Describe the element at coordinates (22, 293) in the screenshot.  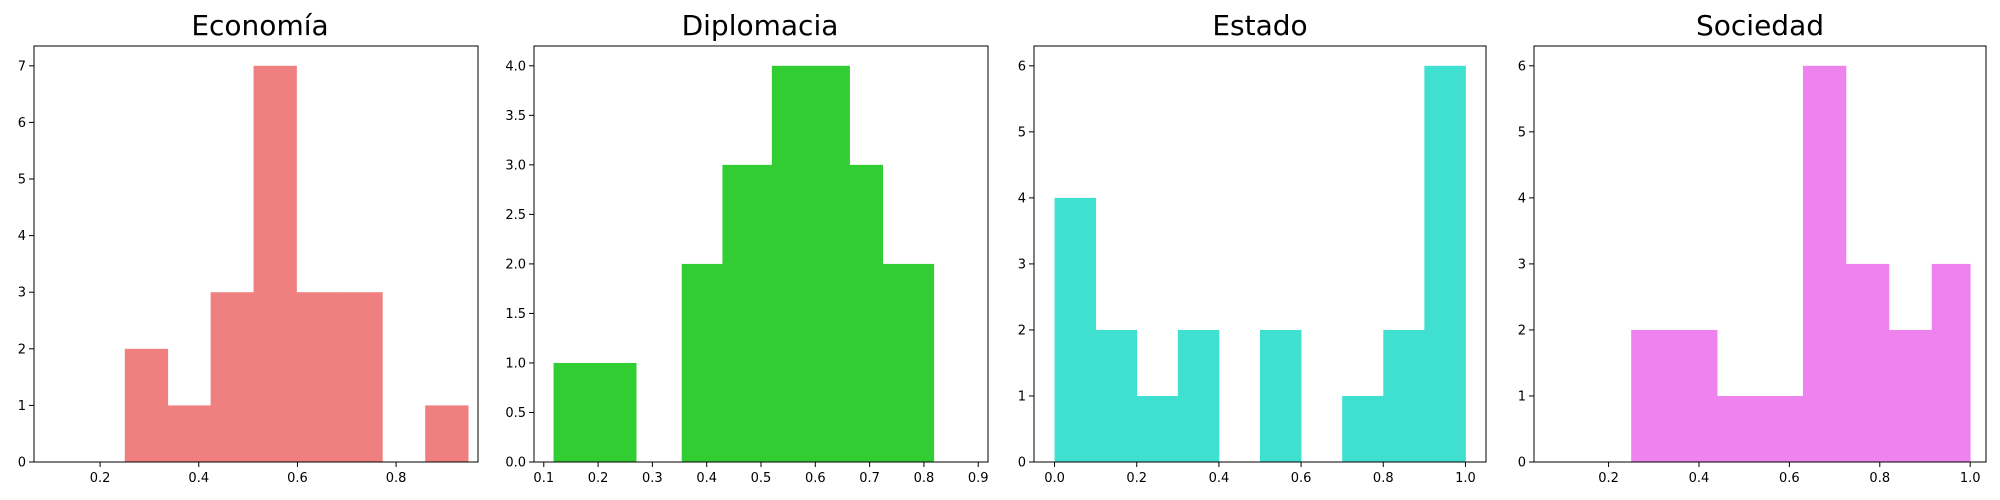
I see `economia-ytick-label: 3` at that location.